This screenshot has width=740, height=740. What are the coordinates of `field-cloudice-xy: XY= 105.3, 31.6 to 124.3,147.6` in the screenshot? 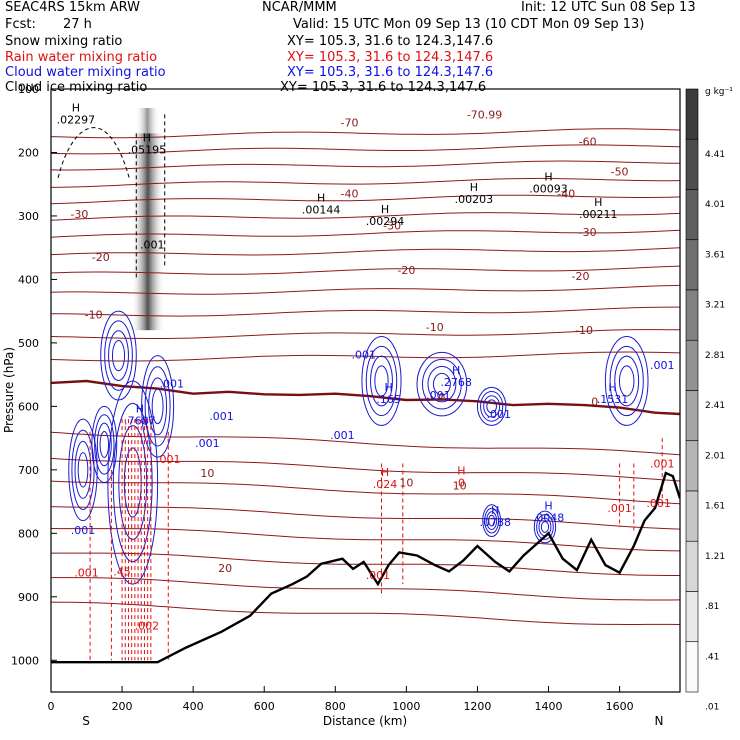 It's located at (383, 87).